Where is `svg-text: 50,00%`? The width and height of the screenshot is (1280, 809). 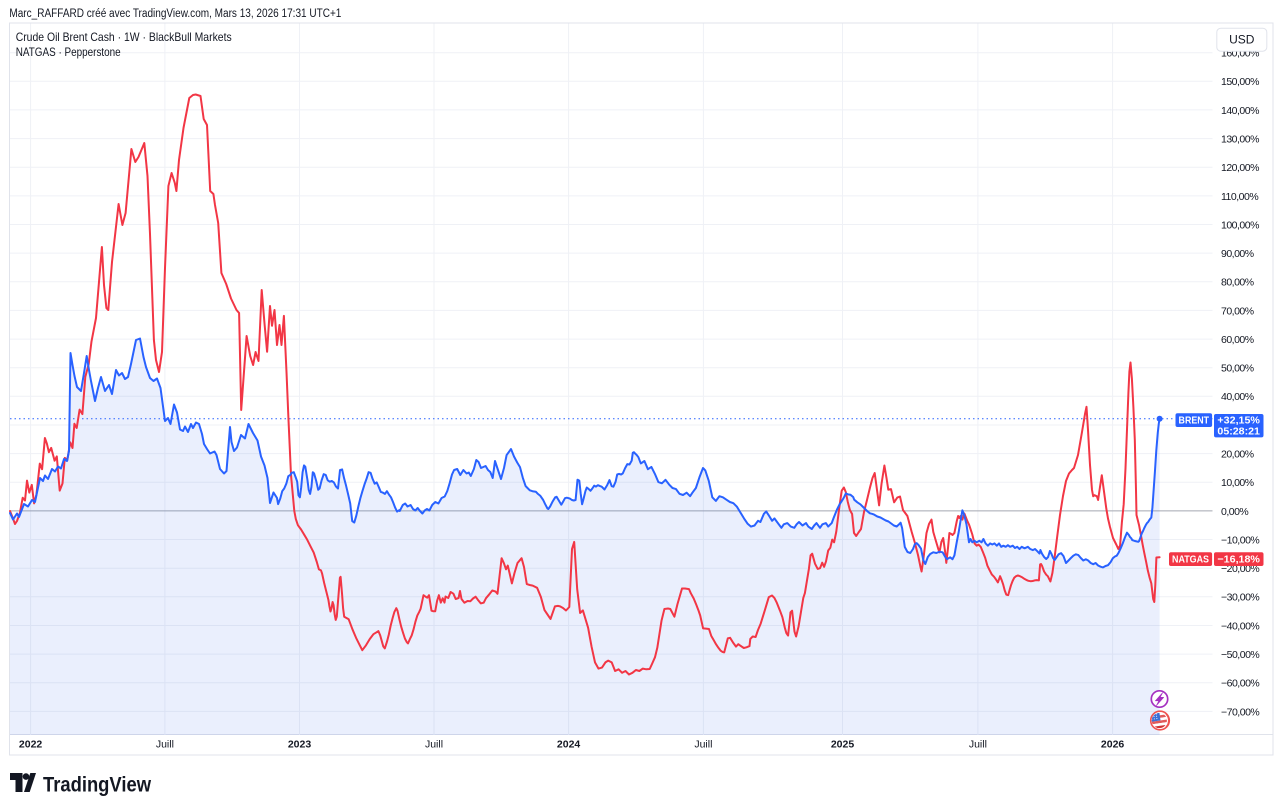 svg-text: 50,00% is located at coordinates (1237, 369).